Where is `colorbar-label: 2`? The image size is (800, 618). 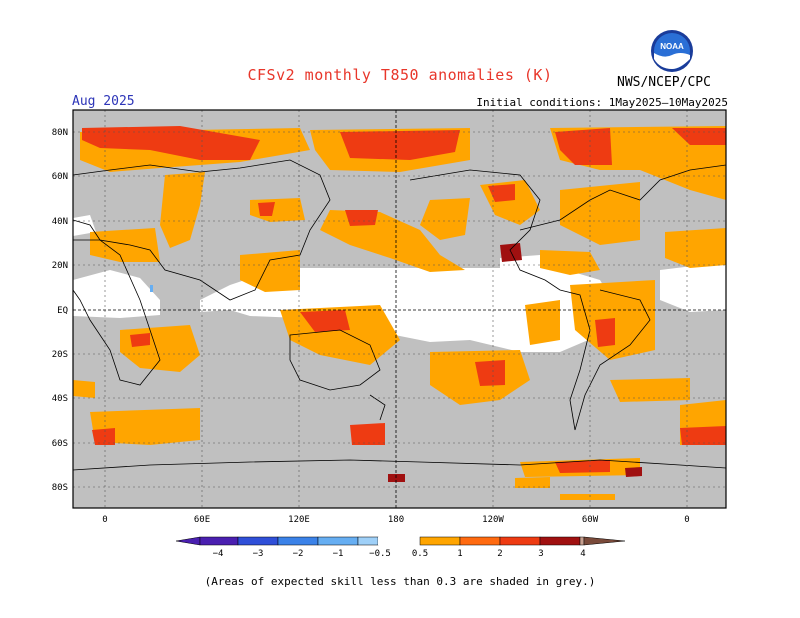
colorbar-label: 2 is located at coordinates (499, 554).